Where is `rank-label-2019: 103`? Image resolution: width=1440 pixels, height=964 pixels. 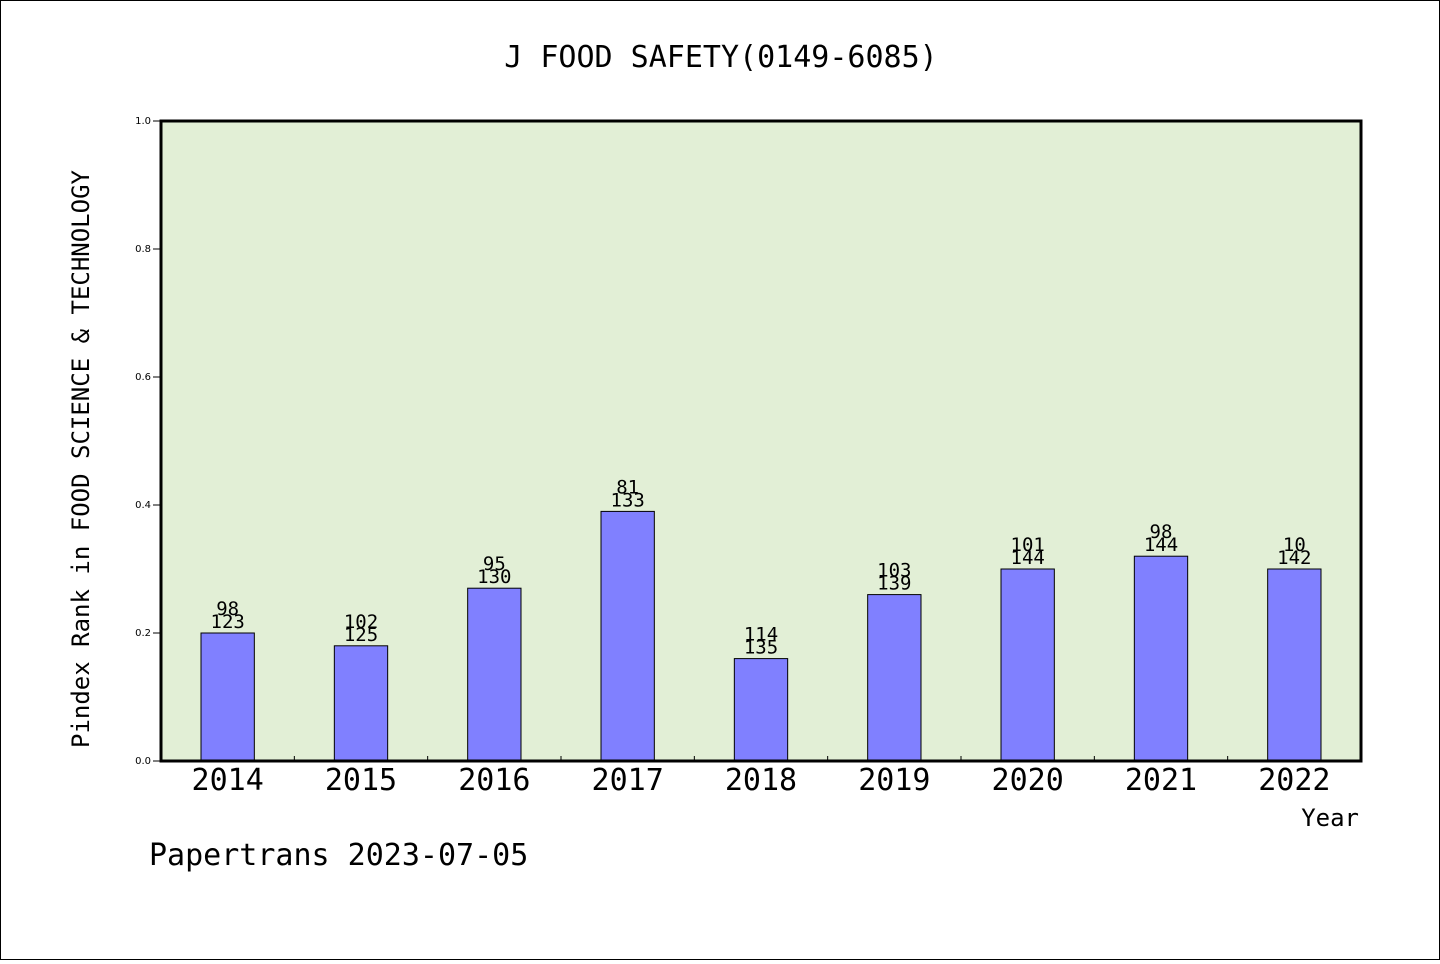 rank-label-2019: 103 is located at coordinates (894, 571).